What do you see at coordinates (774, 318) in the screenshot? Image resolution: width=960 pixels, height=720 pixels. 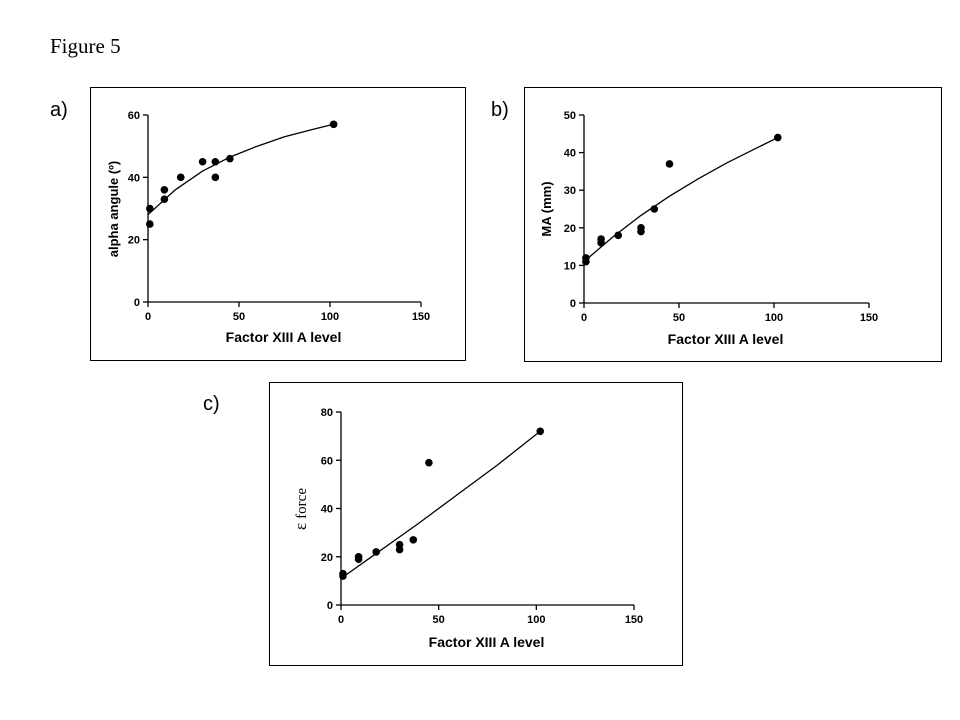 I see `chart-b-x-tick-label: 100` at bounding box center [774, 318].